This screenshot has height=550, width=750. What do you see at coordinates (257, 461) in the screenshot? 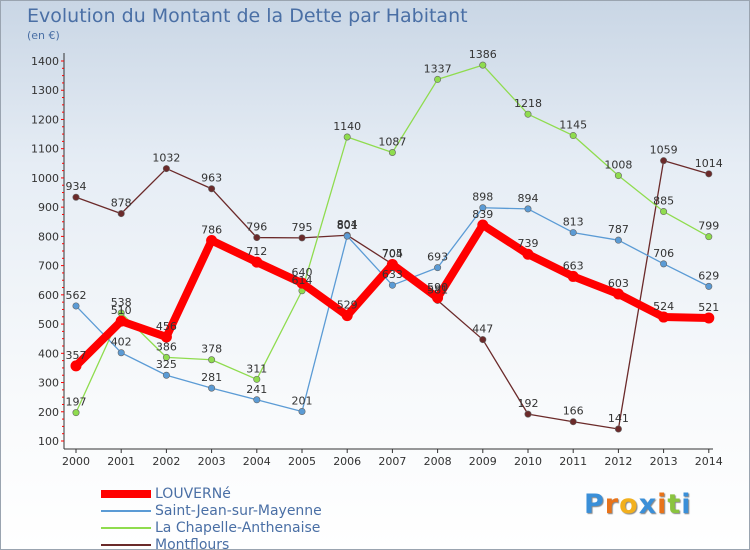
I see `x-tick-label: 2004` at bounding box center [257, 461].